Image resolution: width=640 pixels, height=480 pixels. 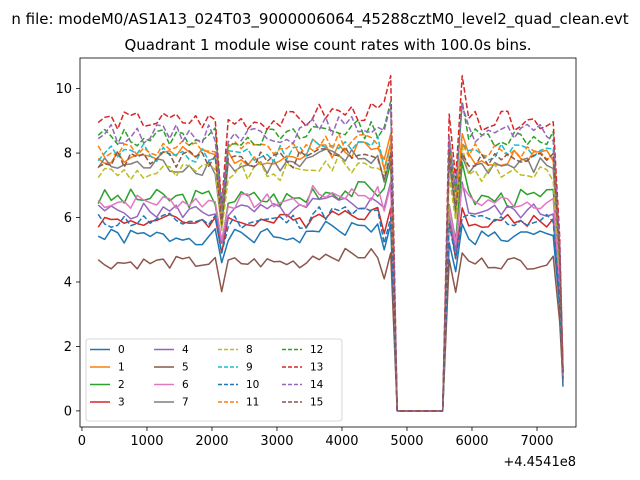 What do you see at coordinates (316, 350) in the screenshot?
I see `legend-label-12: 12` at bounding box center [316, 350].